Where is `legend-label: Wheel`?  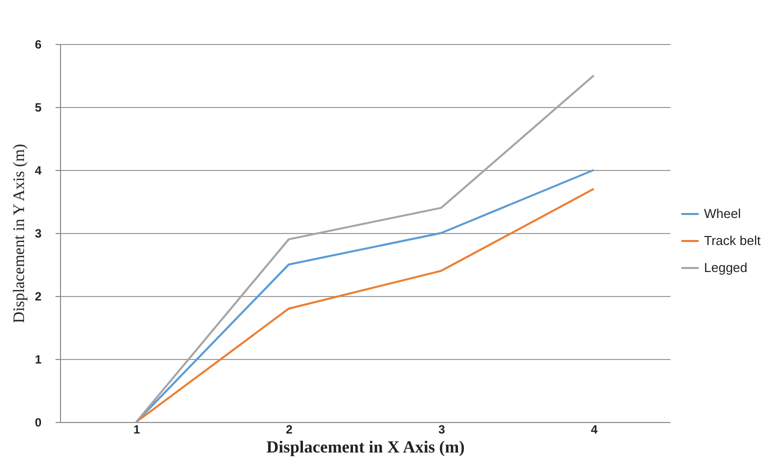 legend-label: Wheel is located at coordinates (722, 213).